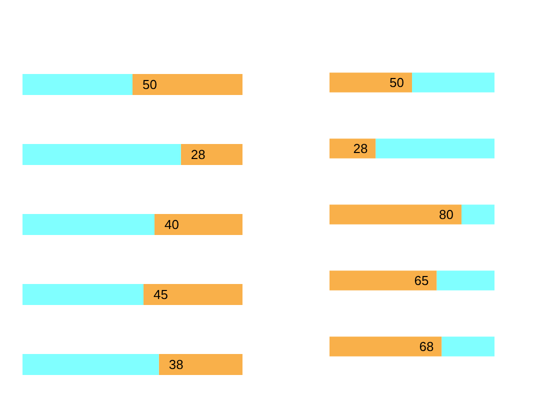 This screenshot has height=420, width=550. Describe the element at coordinates (446, 214) in the screenshot. I see `data-label: 80` at that location.